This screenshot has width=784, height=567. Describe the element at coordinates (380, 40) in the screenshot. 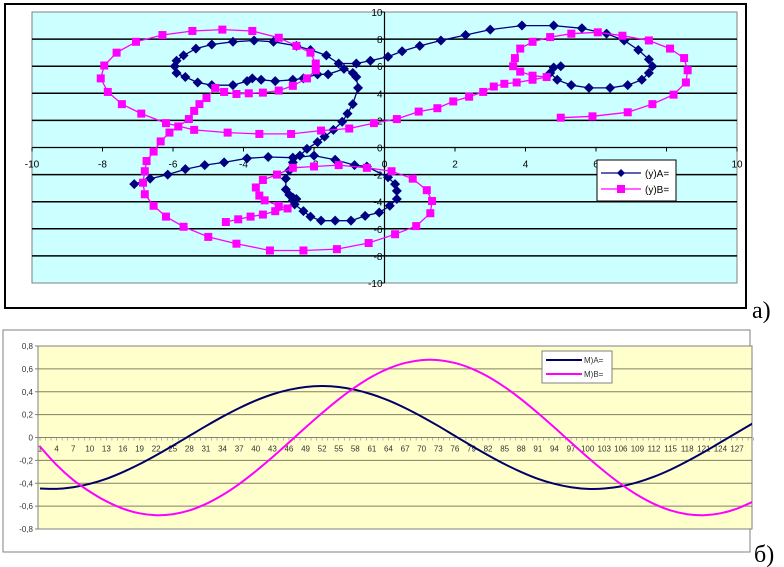

I see `y-tick-label: 8` at that location.